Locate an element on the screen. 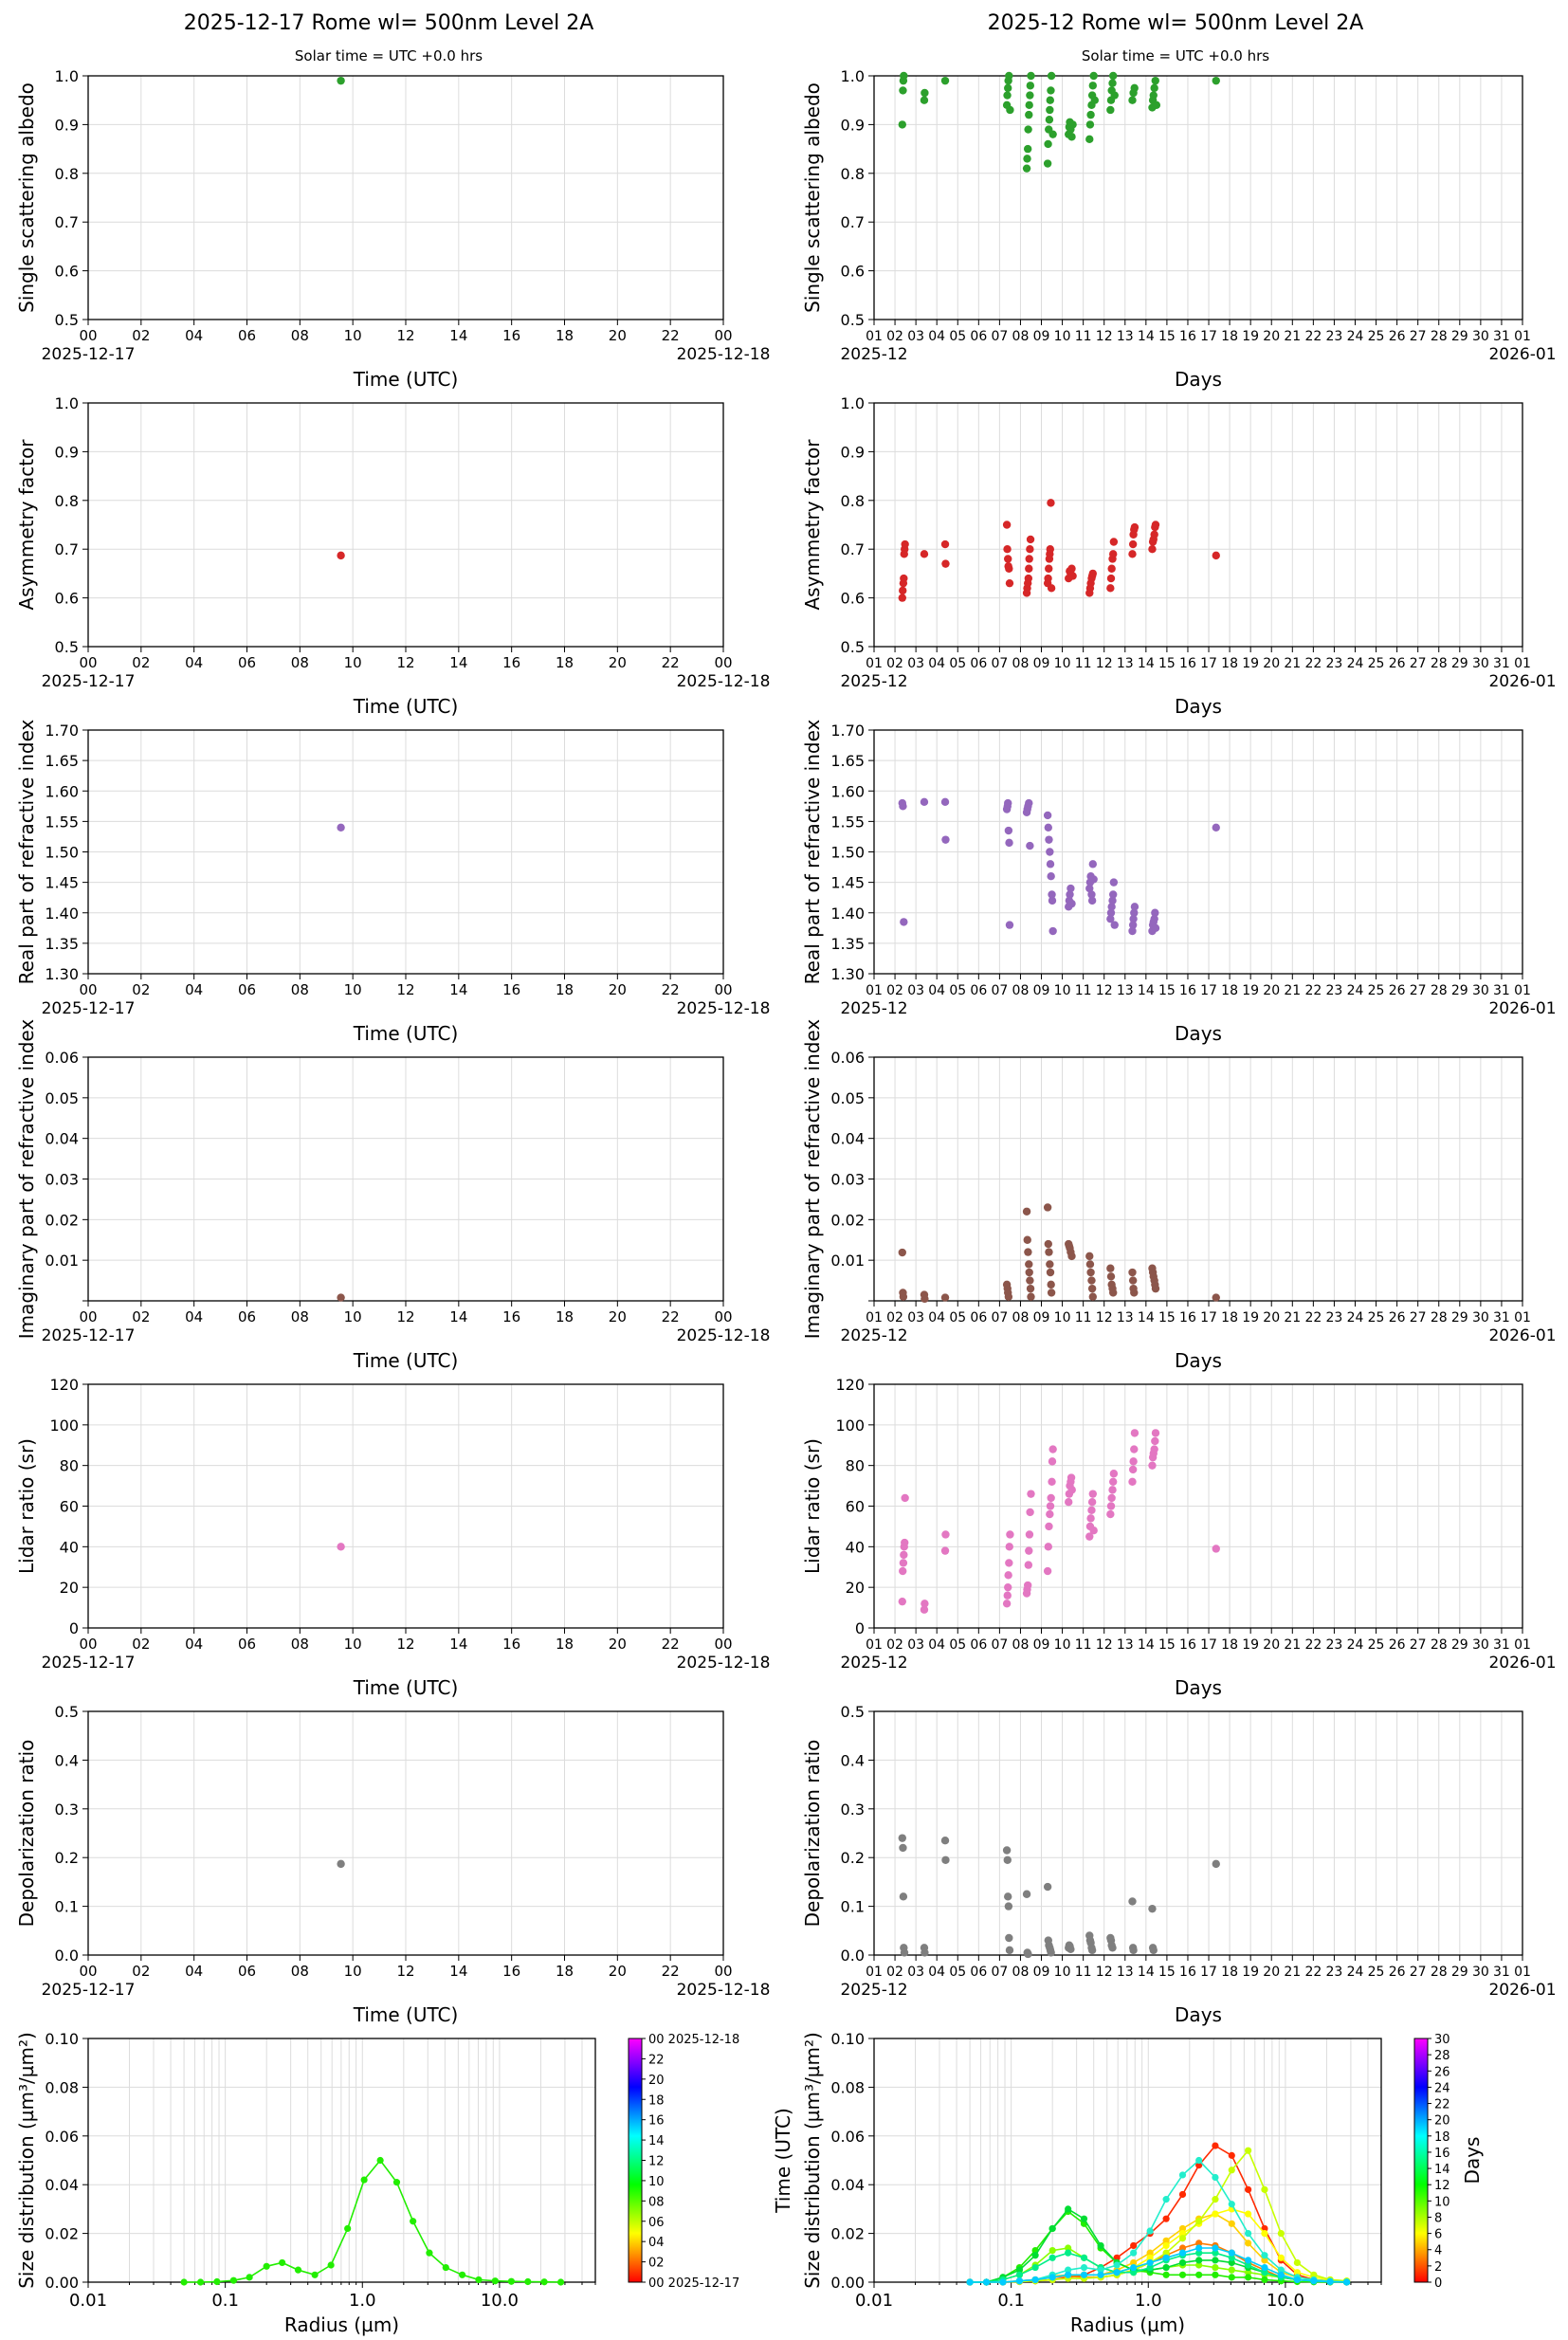 Image resolution: width=1568 pixels, height=2340 pixels. y-tick-label: 1.0 is located at coordinates (67, 403).